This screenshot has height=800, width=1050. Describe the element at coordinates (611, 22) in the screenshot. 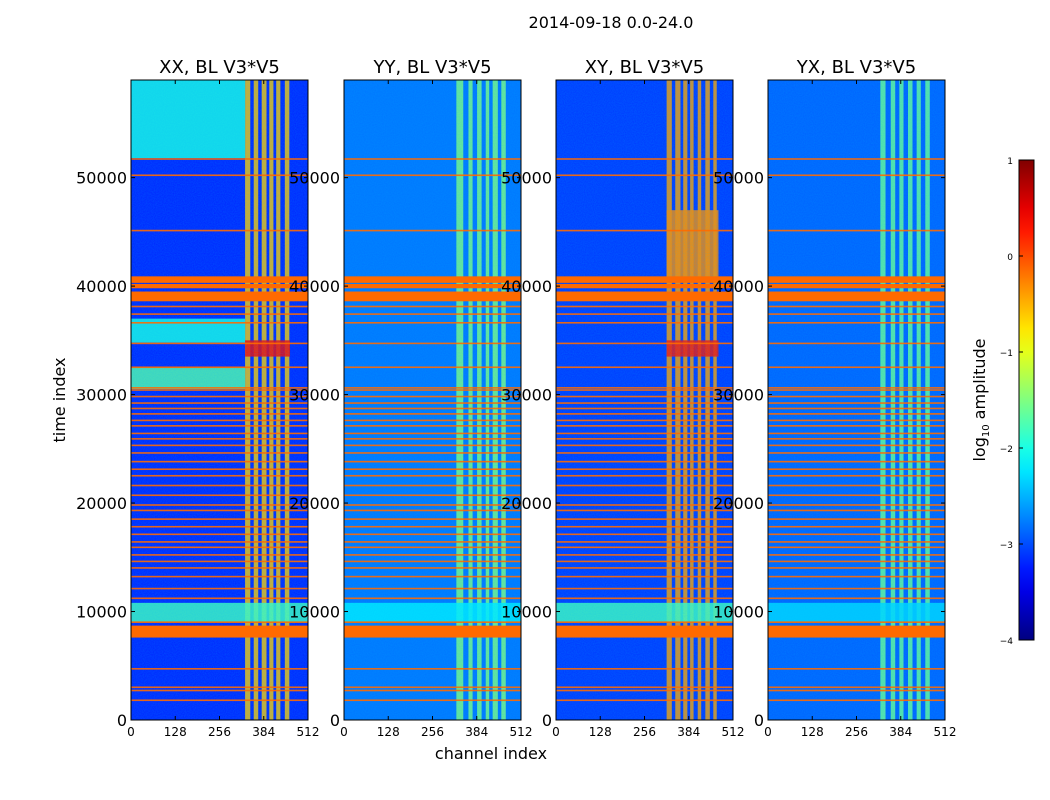

I see `figure-title: 2014-09-18 0.0-24.0` at that location.